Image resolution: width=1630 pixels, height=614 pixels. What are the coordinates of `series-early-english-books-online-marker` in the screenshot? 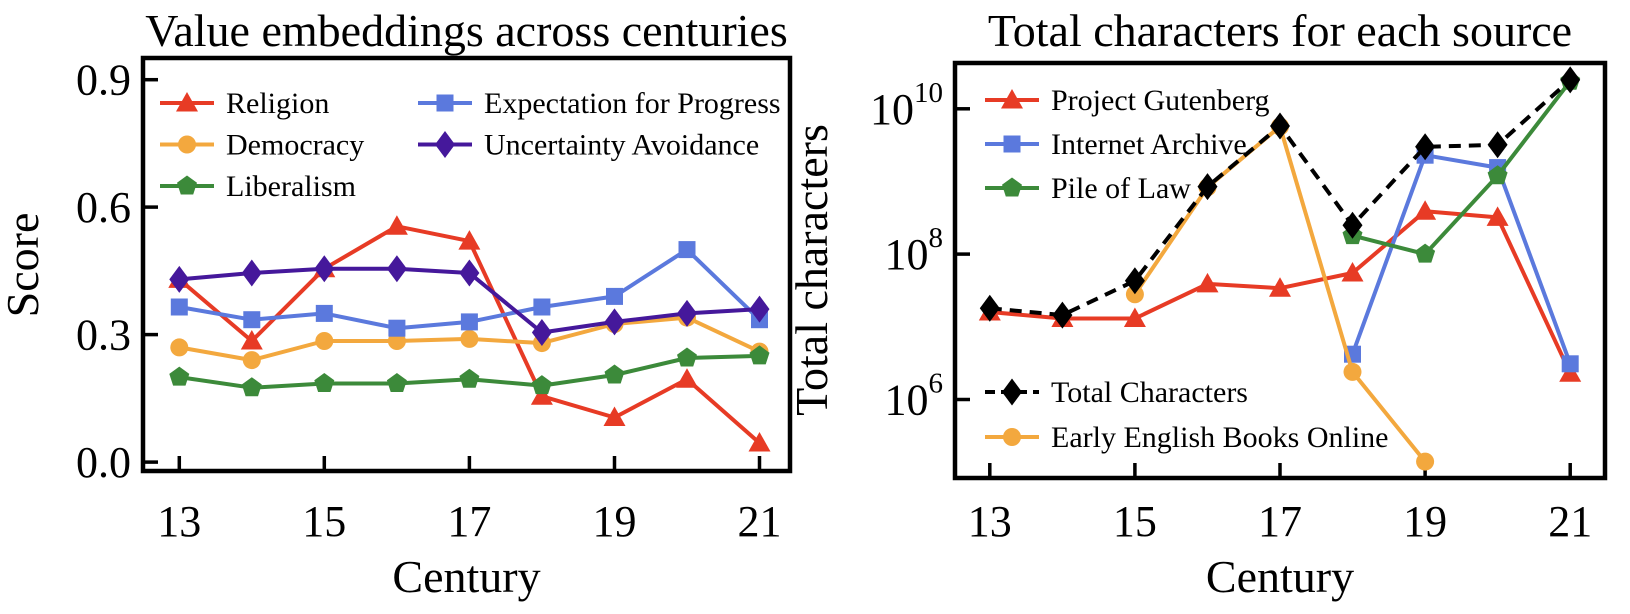 It's located at (1425, 461).